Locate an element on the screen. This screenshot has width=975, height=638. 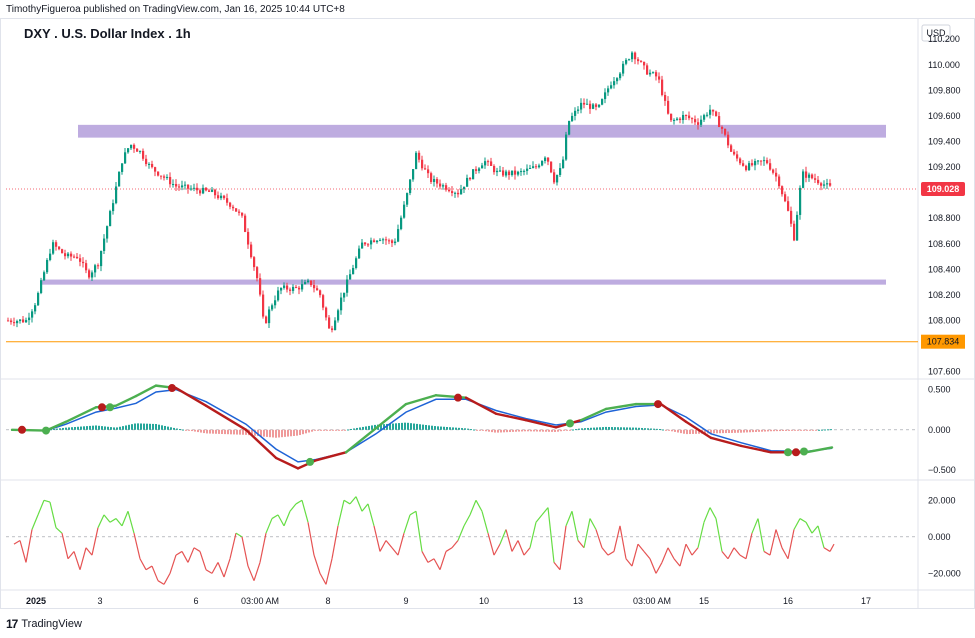
time-tick-label: 10 is located at coordinates (484, 601).